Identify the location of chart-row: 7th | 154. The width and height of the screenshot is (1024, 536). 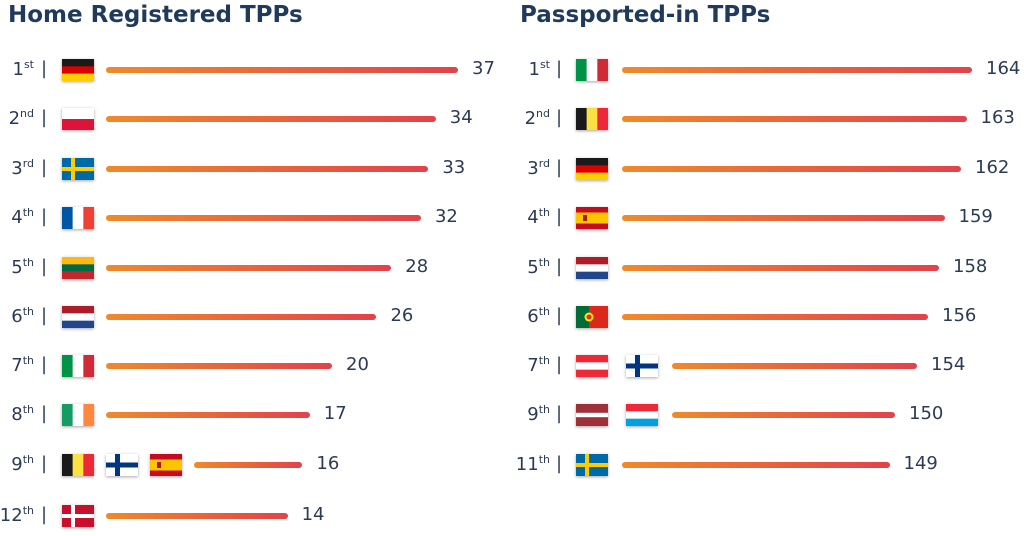
(768, 366).